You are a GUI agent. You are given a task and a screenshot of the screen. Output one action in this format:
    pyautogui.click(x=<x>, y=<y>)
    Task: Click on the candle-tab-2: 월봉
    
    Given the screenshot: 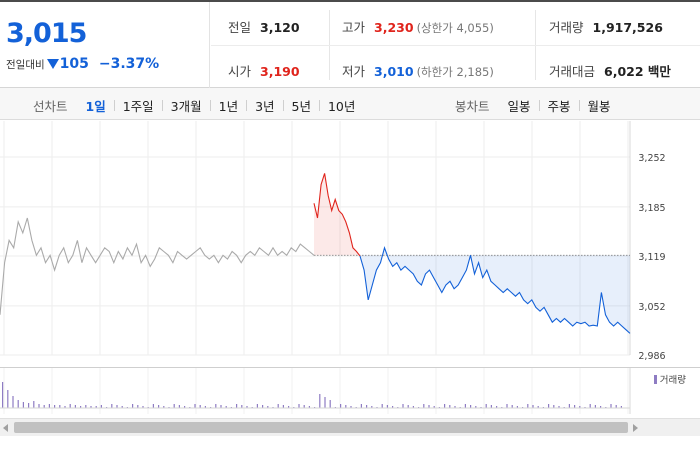 What is the action you would take?
    pyautogui.click(x=599, y=106)
    